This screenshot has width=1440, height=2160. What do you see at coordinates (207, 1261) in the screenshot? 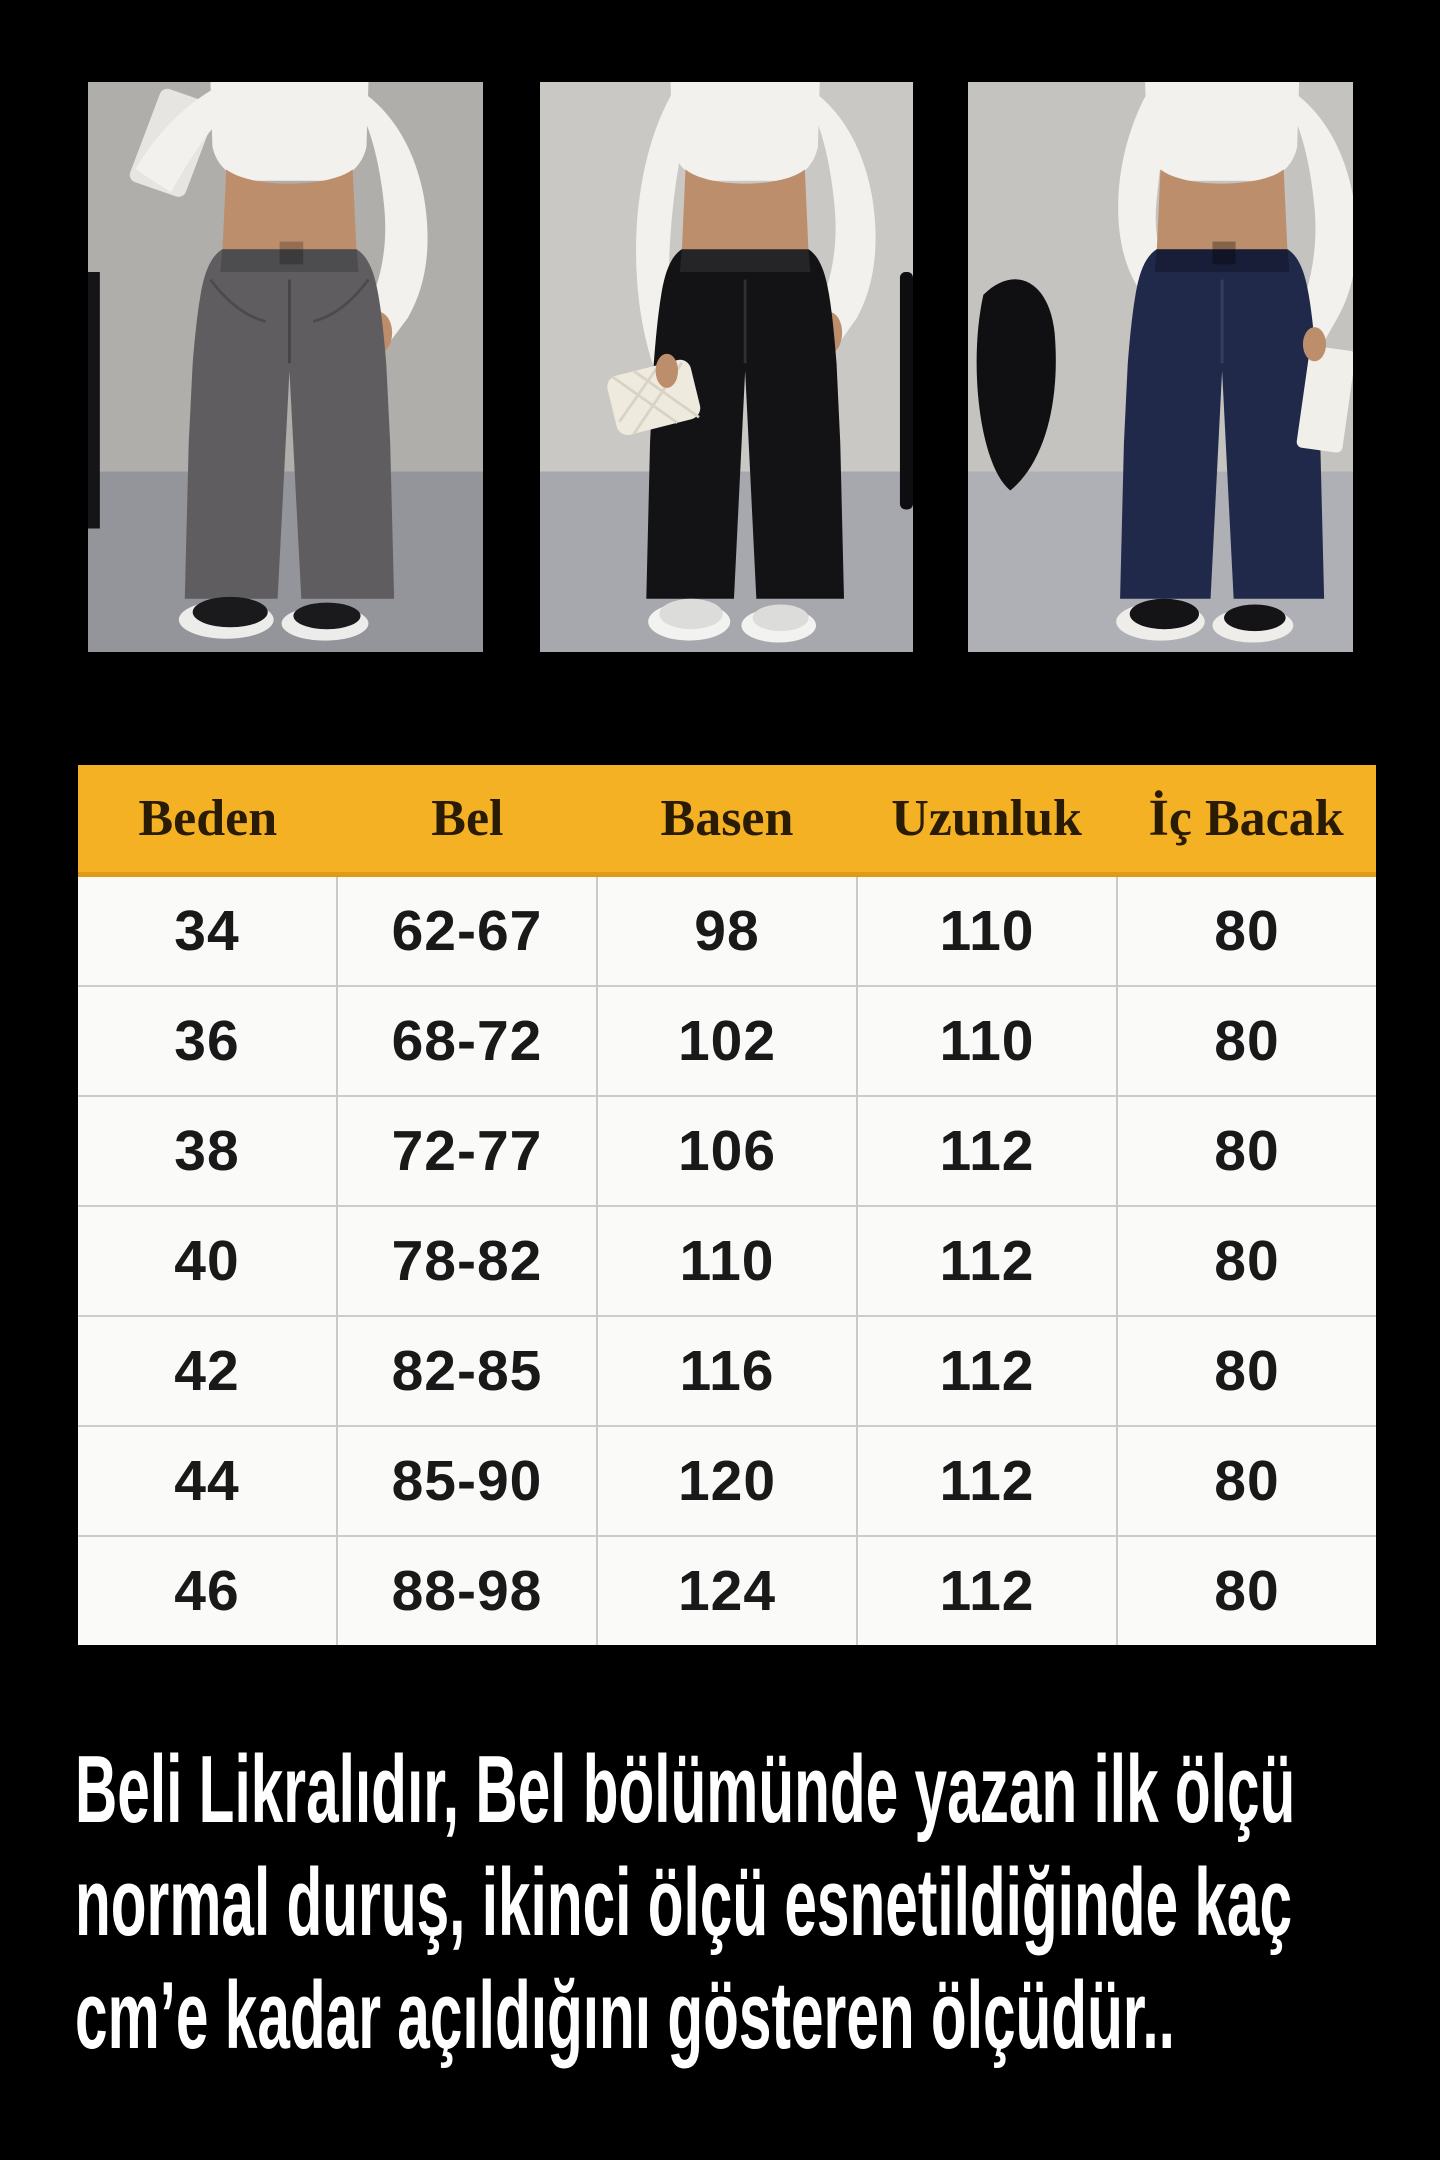
I see `cell-beden: 40` at bounding box center [207, 1261].